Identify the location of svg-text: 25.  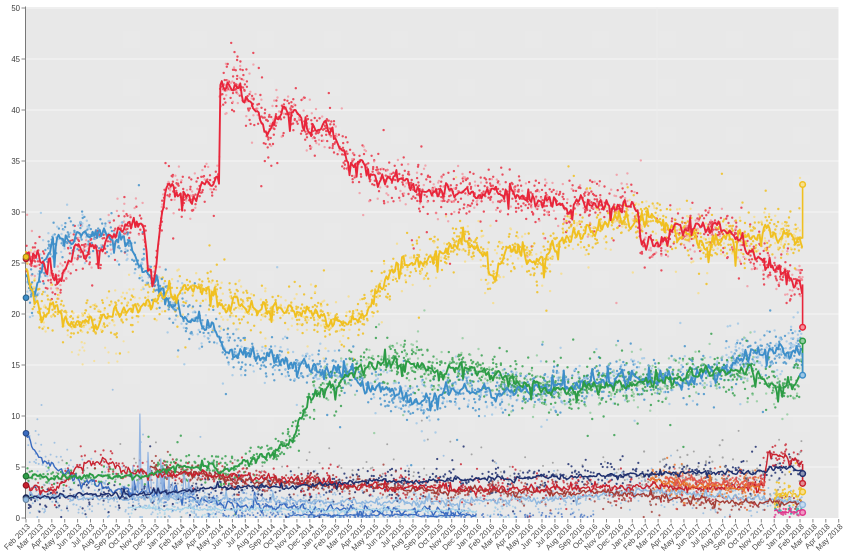
(15, 263).